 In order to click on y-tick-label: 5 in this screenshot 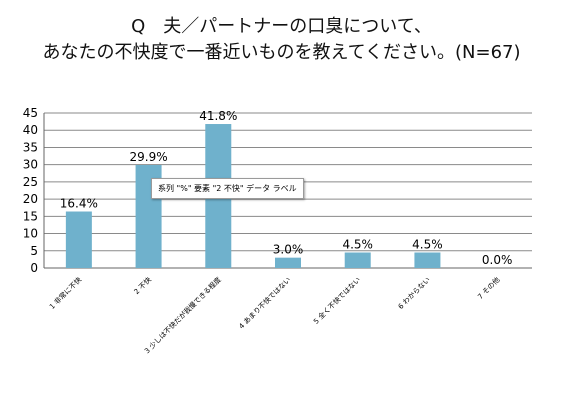, I will do `click(34, 251)`.